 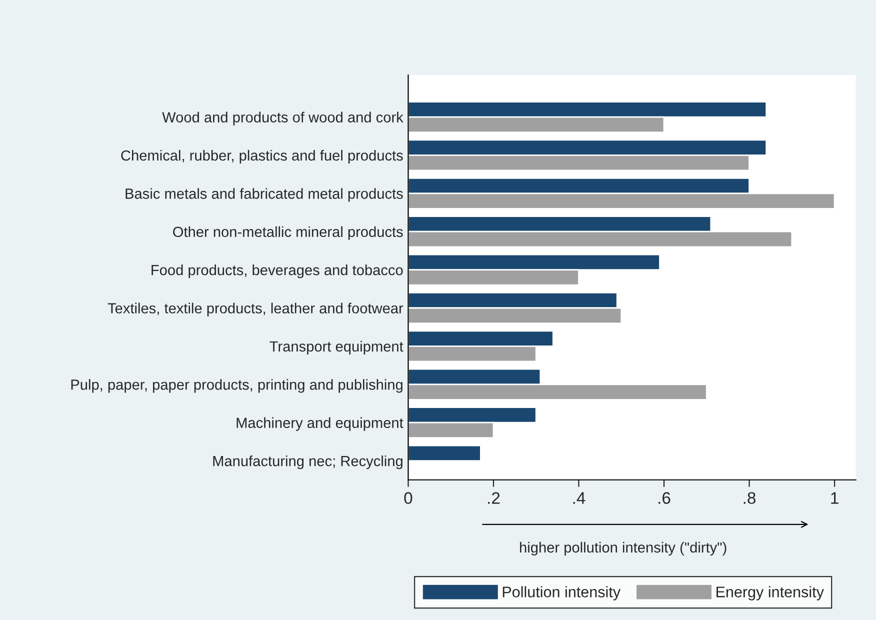 What do you see at coordinates (664, 498) in the screenshot?
I see `x-tick-label: .6` at bounding box center [664, 498].